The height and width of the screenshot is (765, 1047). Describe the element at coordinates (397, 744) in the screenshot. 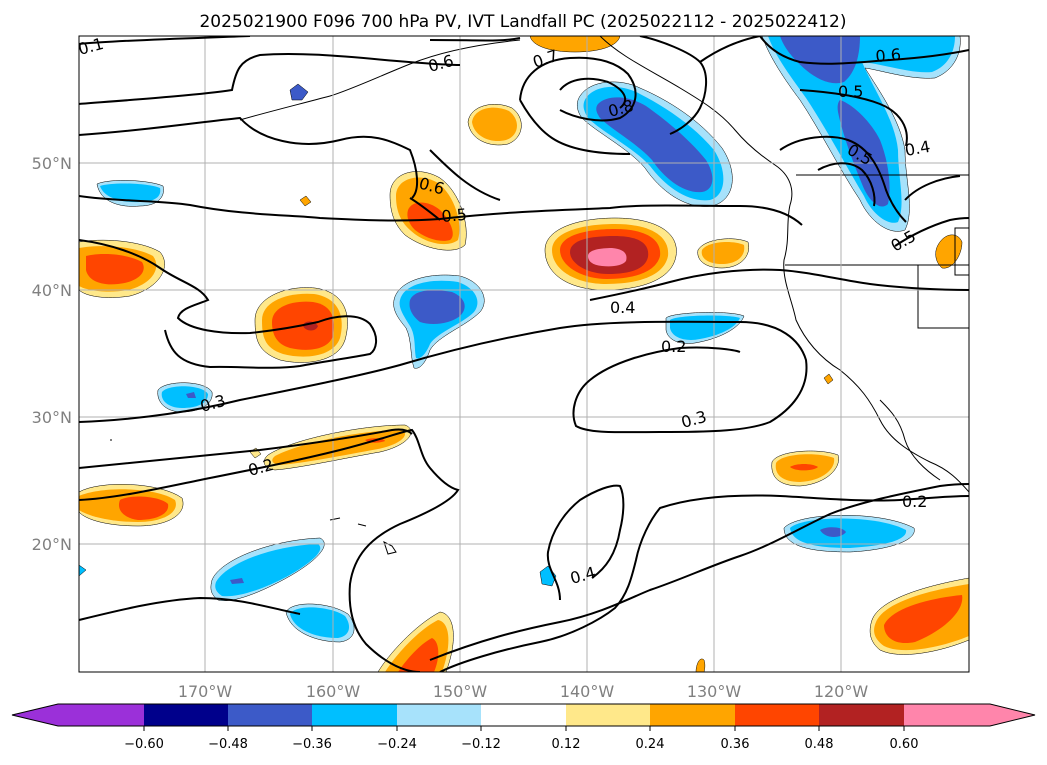

I see `colorbar-tick-label: −0.24` at that location.